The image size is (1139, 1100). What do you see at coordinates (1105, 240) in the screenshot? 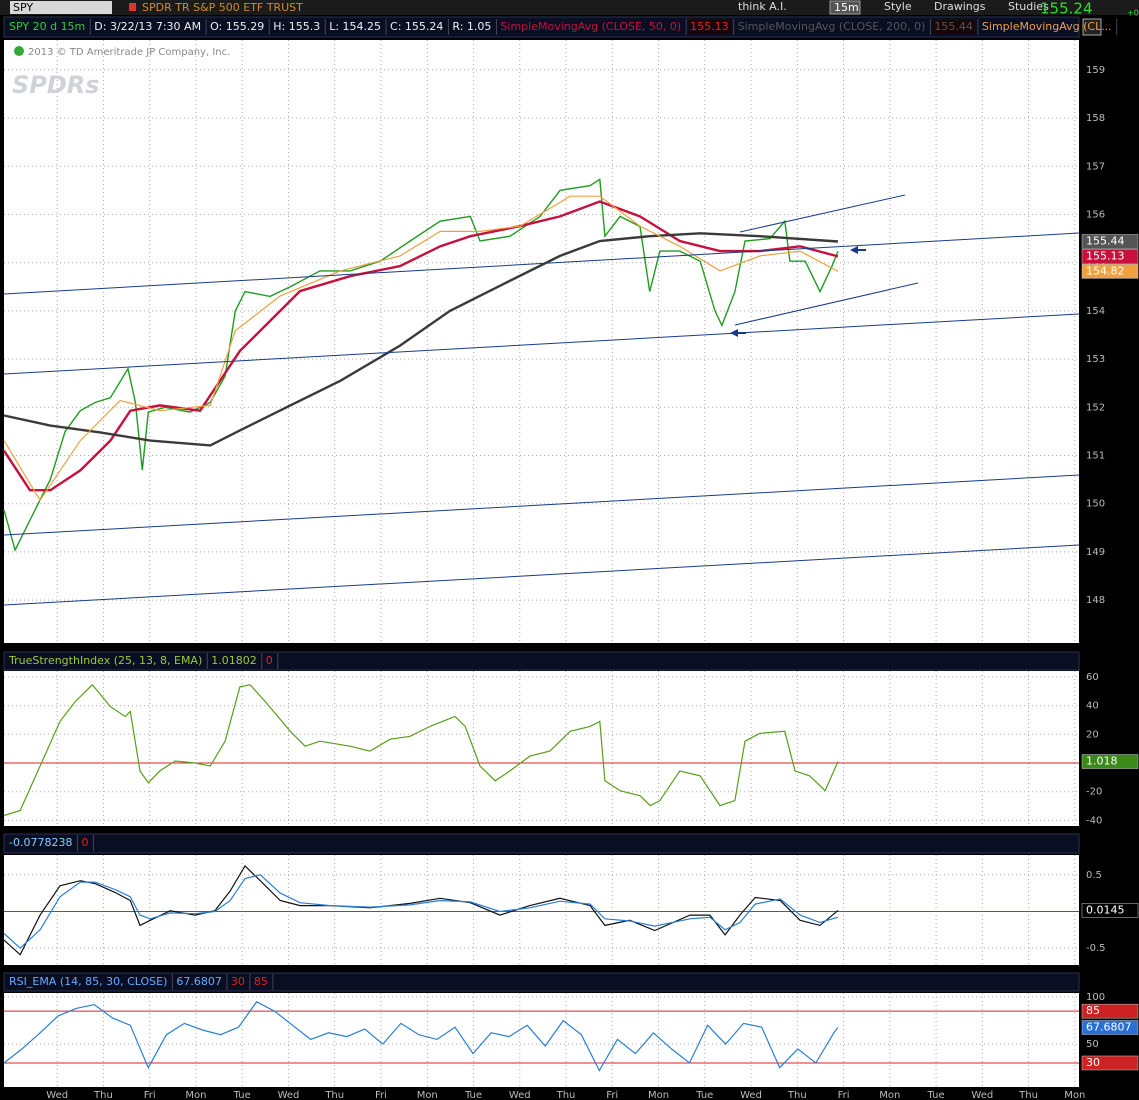
I see `value-box-label: 155.44` at bounding box center [1105, 240].